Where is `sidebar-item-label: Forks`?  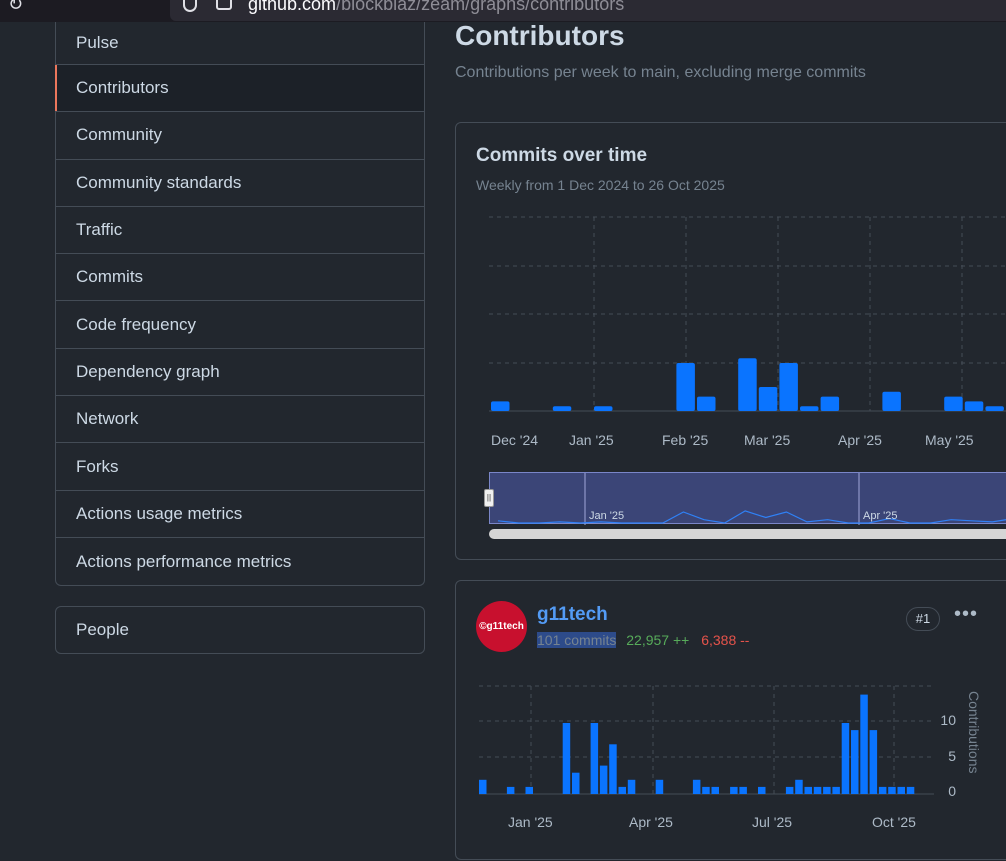
sidebar-item-label: Forks is located at coordinates (97, 466).